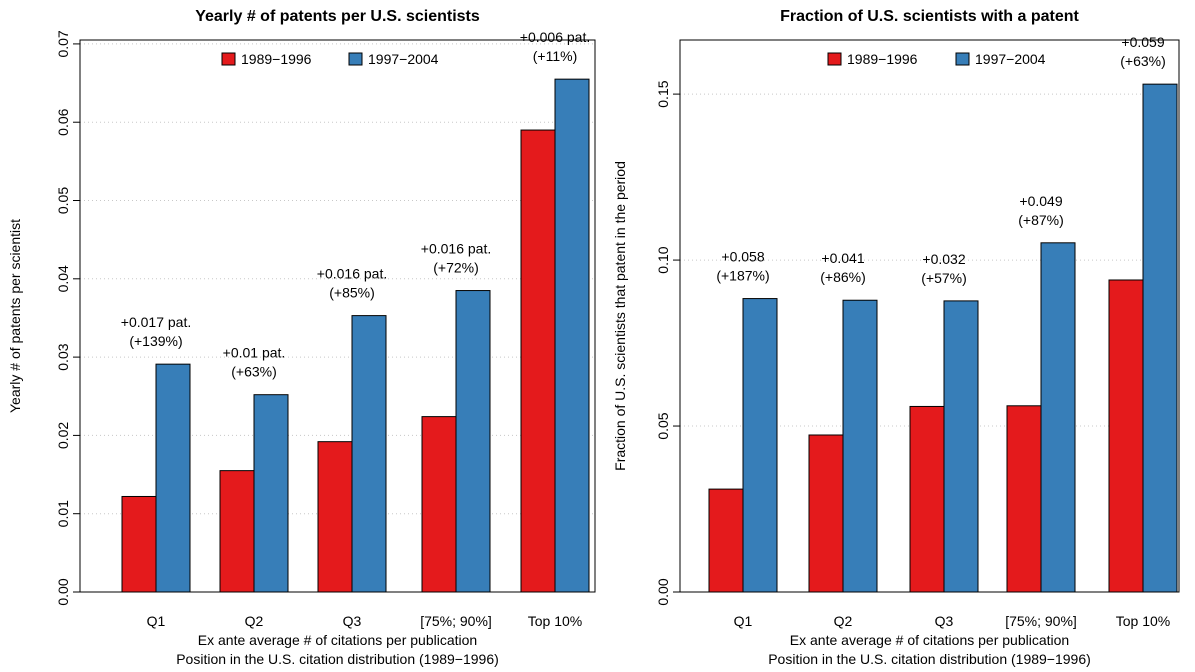  I want to click on annotation-change: +0.041, so click(842, 258).